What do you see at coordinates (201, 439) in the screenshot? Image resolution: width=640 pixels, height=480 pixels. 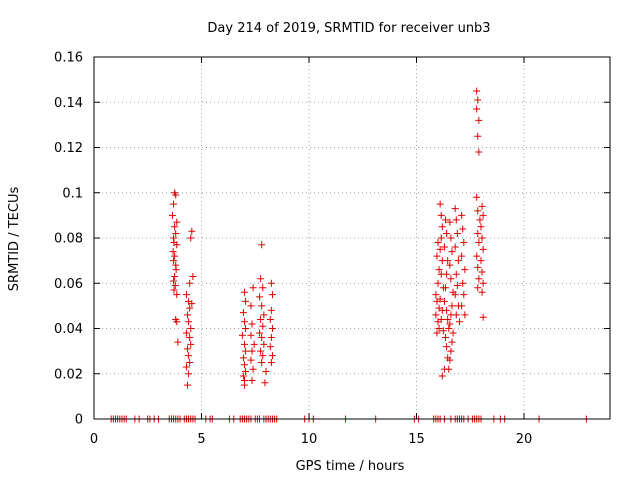 I see `x-tick-label: 5` at bounding box center [201, 439].